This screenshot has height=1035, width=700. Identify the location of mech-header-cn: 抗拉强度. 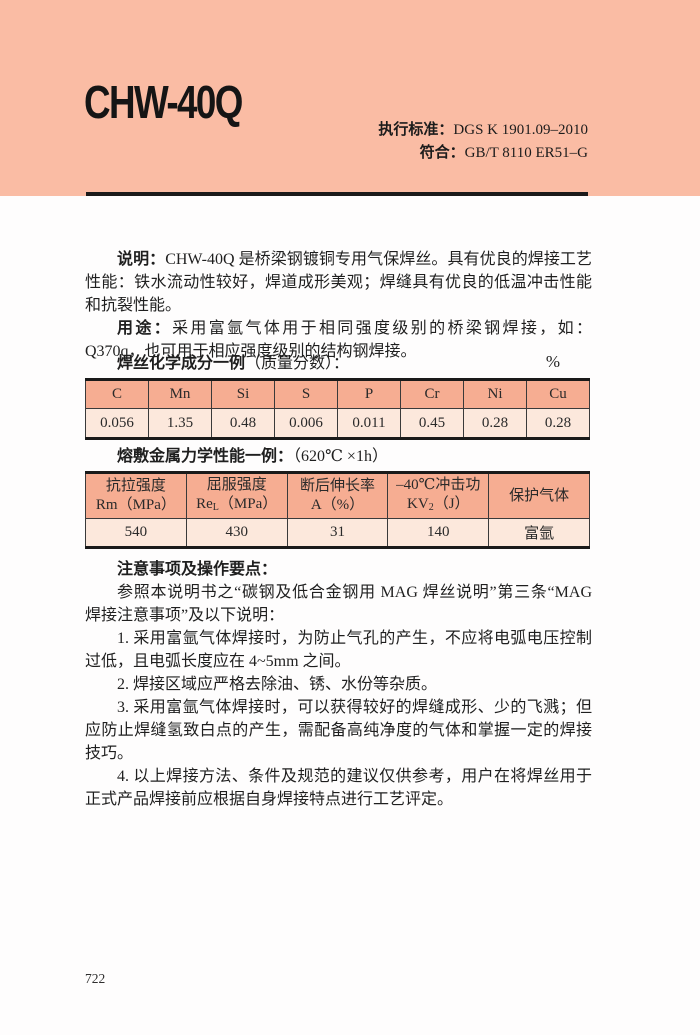
(135, 486).